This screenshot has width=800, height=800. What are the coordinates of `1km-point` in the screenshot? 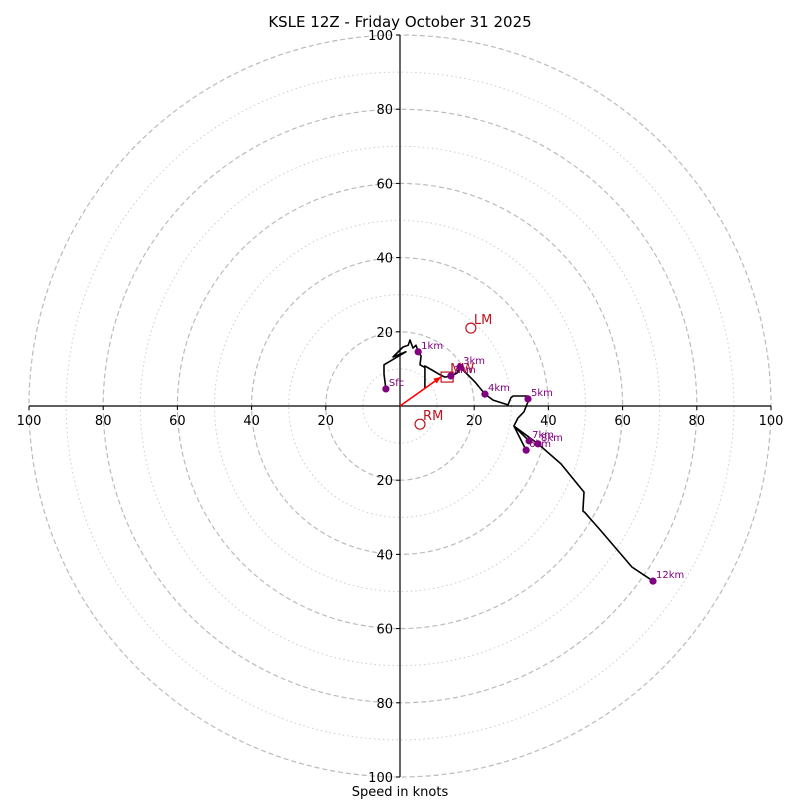 It's located at (418, 352).